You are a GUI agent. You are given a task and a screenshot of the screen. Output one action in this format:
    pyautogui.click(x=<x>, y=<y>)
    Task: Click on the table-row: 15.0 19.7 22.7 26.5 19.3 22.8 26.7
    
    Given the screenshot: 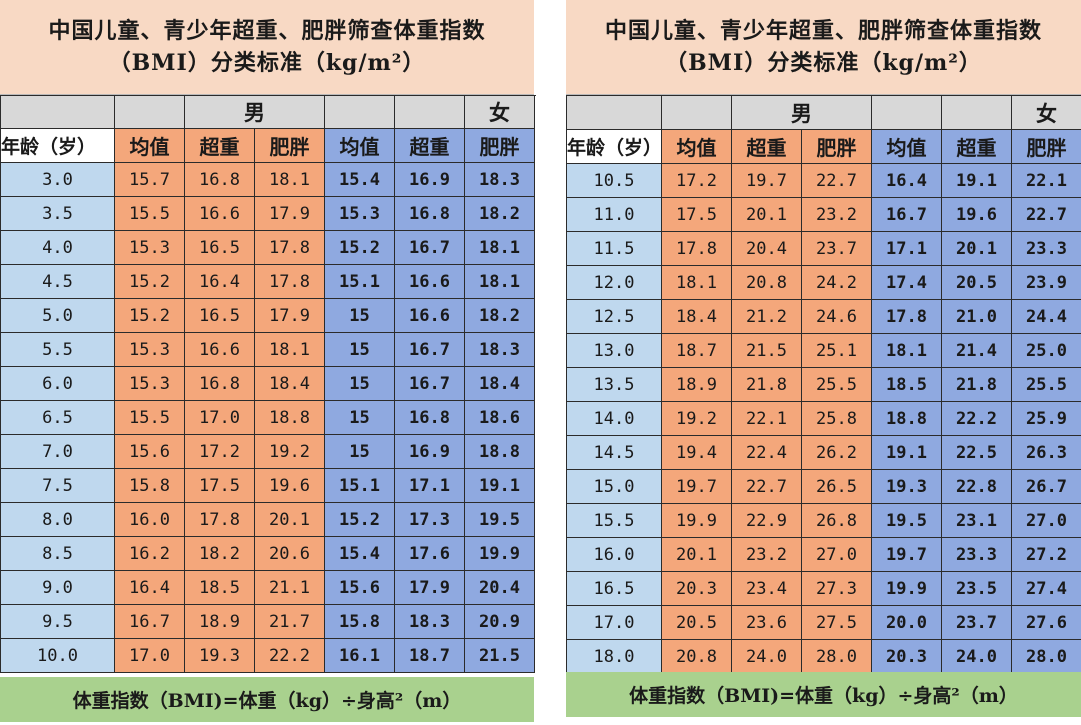 What is the action you would take?
    pyautogui.click(x=823, y=486)
    